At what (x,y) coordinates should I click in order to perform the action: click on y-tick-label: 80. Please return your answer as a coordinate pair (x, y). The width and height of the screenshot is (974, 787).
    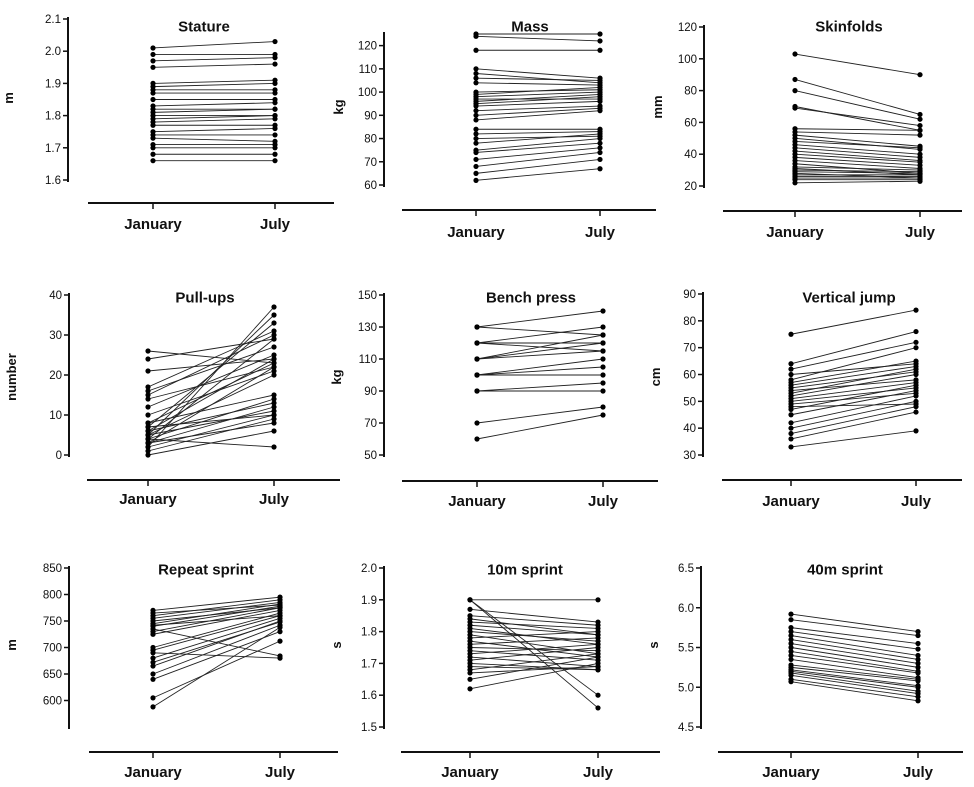
    Looking at the image, I should click on (689, 322).